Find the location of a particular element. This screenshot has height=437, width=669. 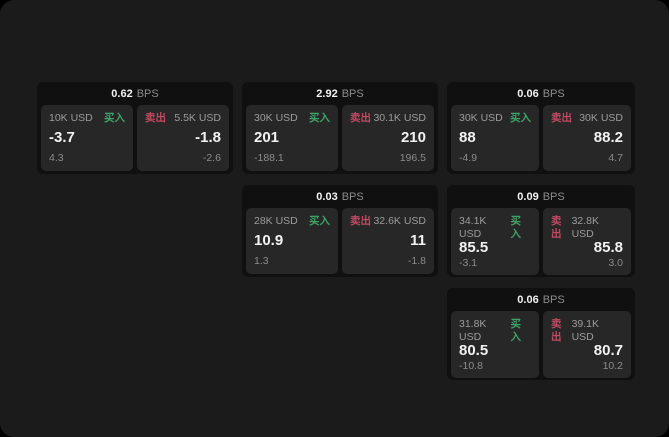

buy-amount: 28K USD is located at coordinates (276, 221).